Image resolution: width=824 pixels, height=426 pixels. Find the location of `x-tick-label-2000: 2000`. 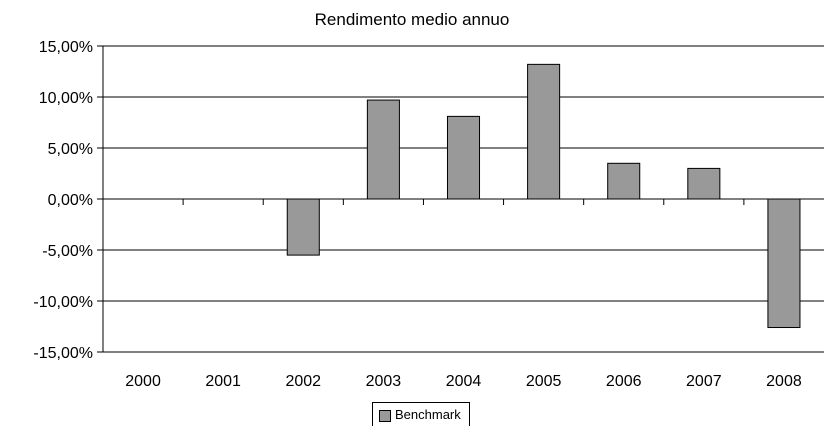

x-tick-label-2000: 2000 is located at coordinates (143, 381).